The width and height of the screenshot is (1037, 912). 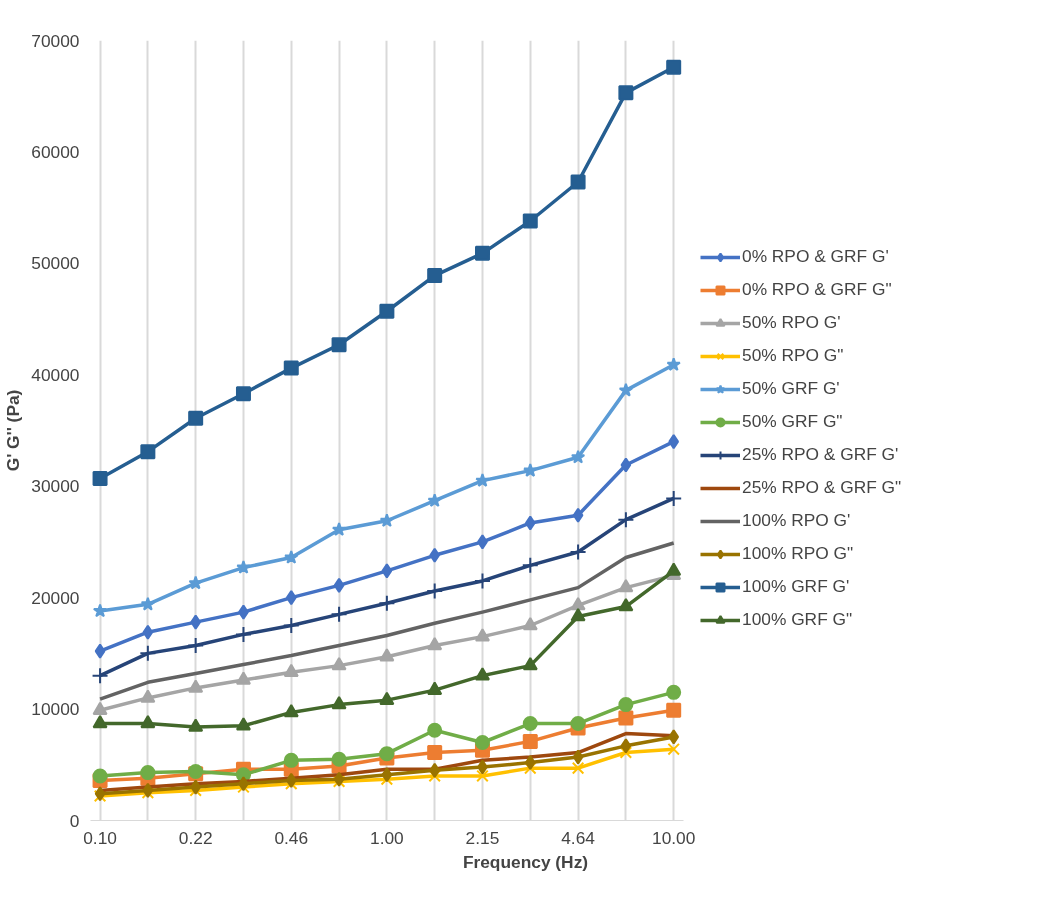 I want to click on x-tick-label: 4.64, so click(x=578, y=837).